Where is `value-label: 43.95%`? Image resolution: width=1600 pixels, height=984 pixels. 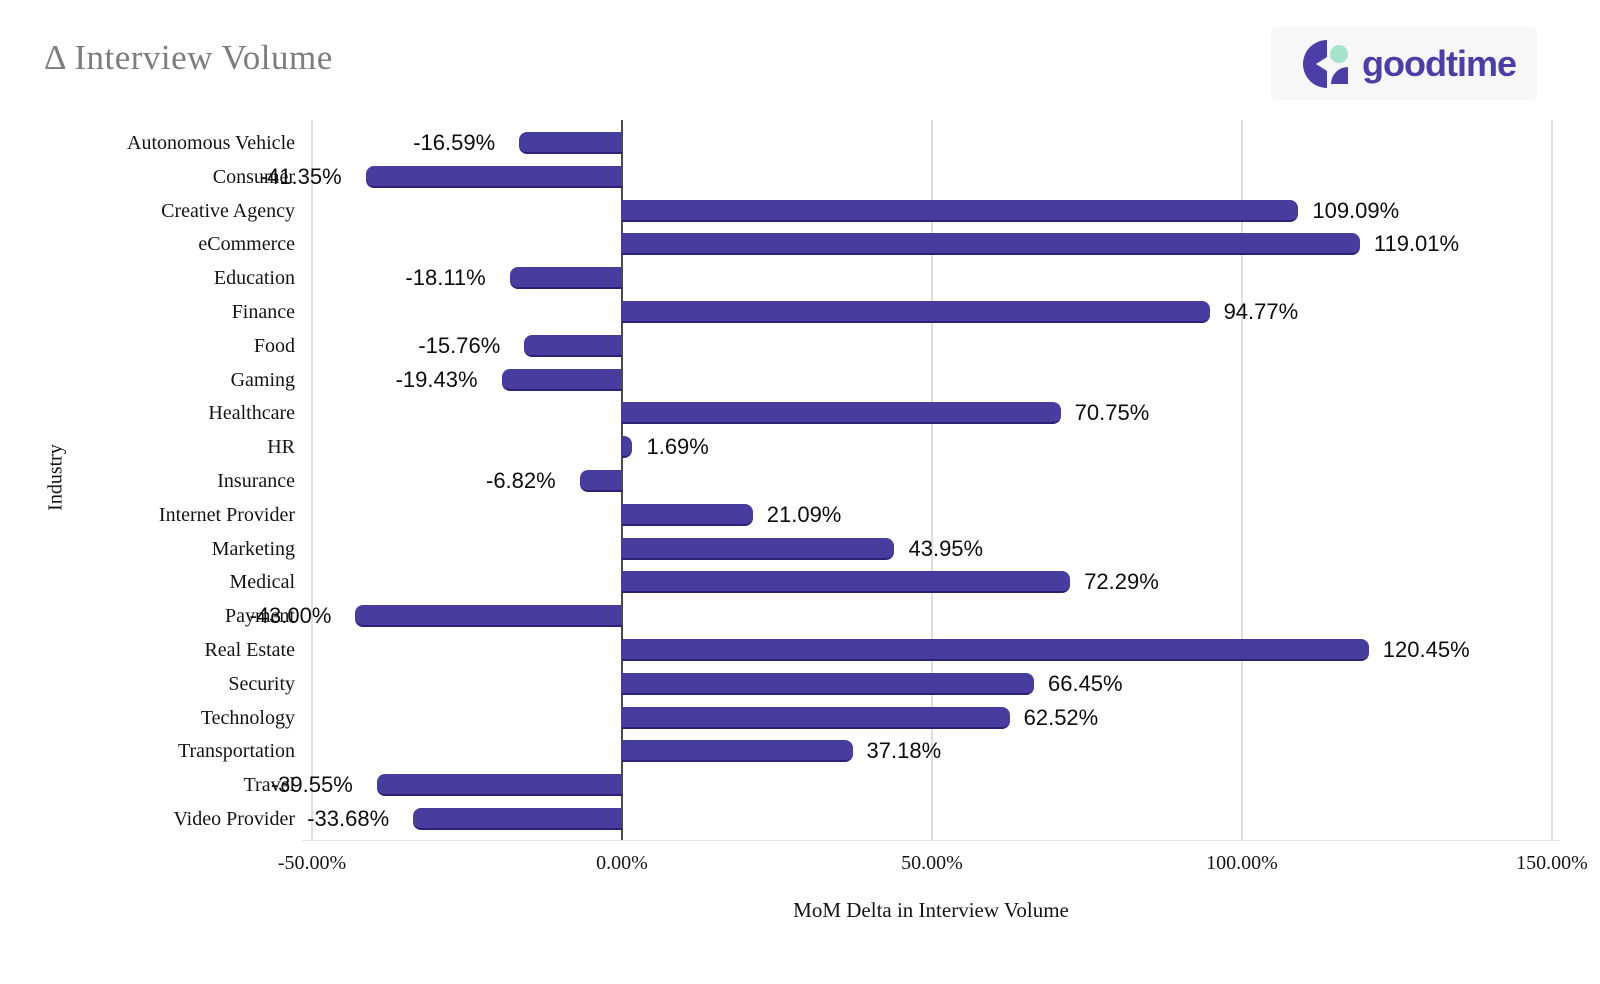
value-label: 43.95% is located at coordinates (946, 548).